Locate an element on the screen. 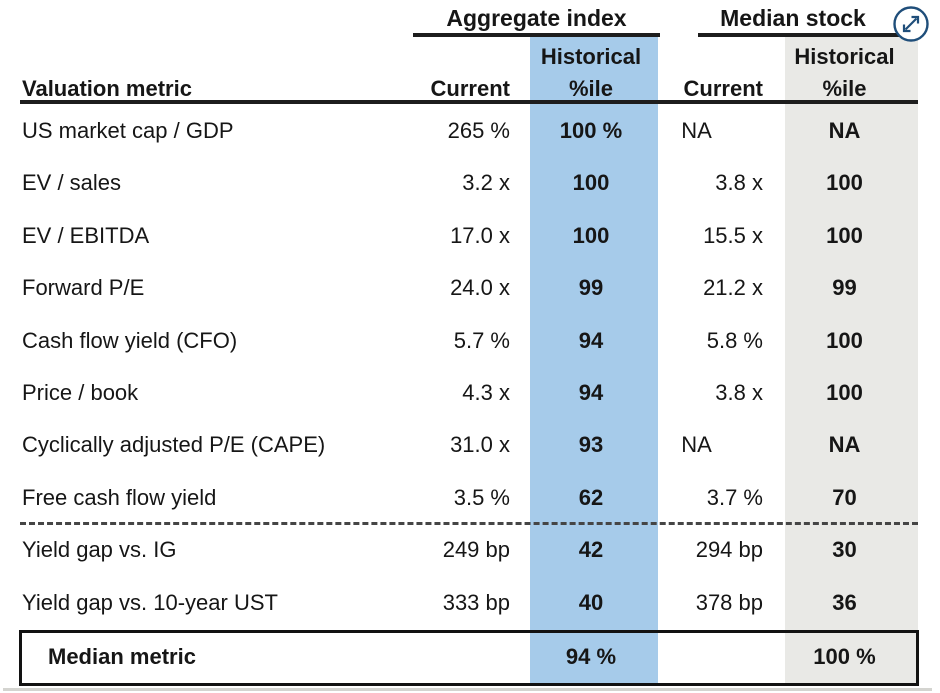 This screenshot has width=940, height=693. expand-icon is located at coordinates (911, 24).